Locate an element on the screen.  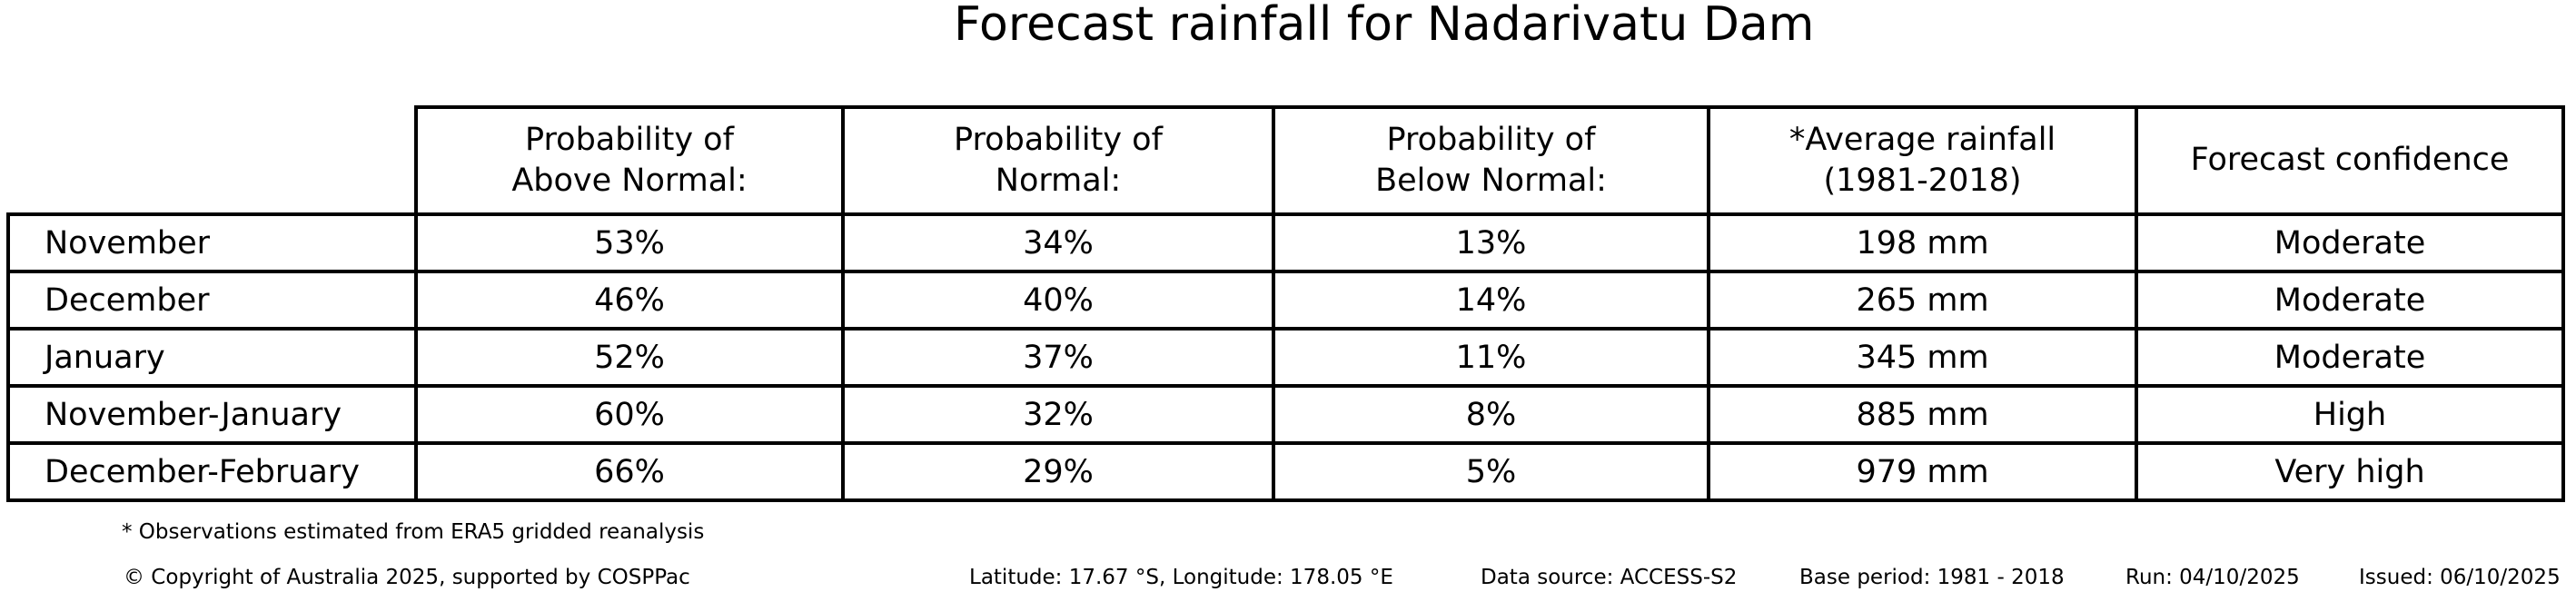
table-row: December 46% 40% 14% 265 mm Moderate is located at coordinates (1285, 300).